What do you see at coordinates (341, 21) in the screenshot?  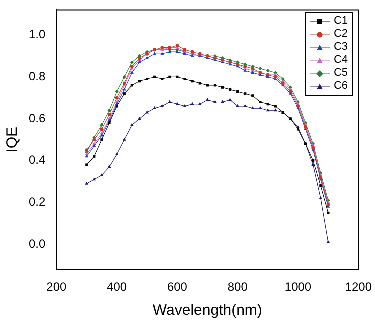 I see `legend-label: C1` at bounding box center [341, 21].